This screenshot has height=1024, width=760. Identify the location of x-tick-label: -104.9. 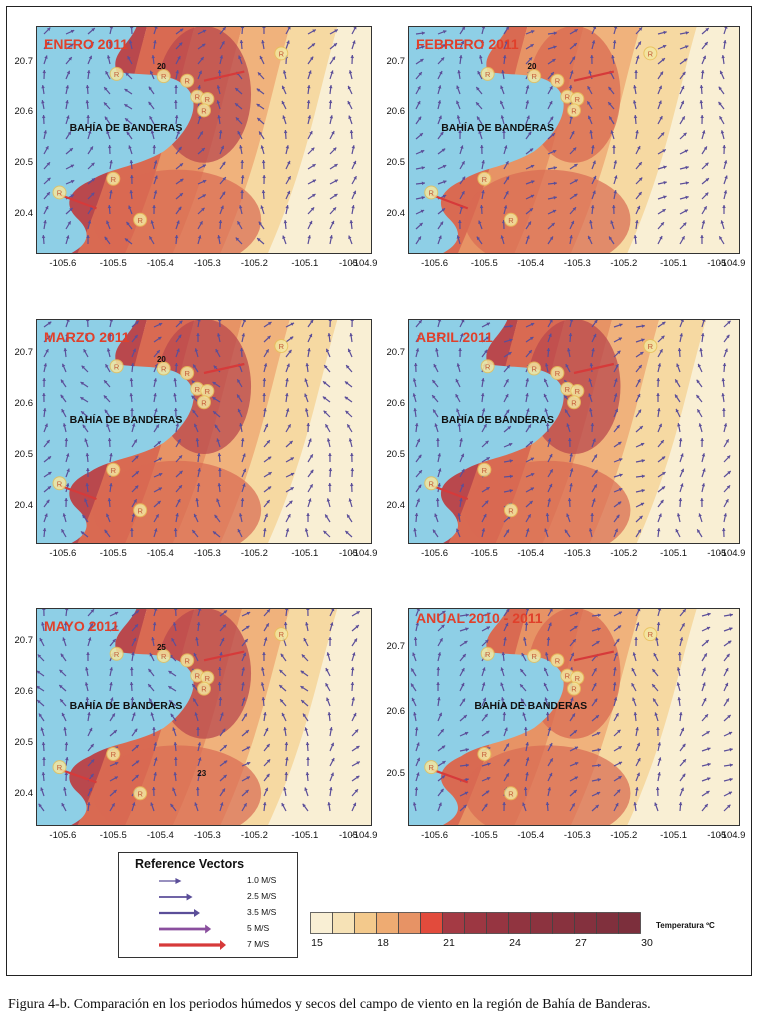
(732, 263).